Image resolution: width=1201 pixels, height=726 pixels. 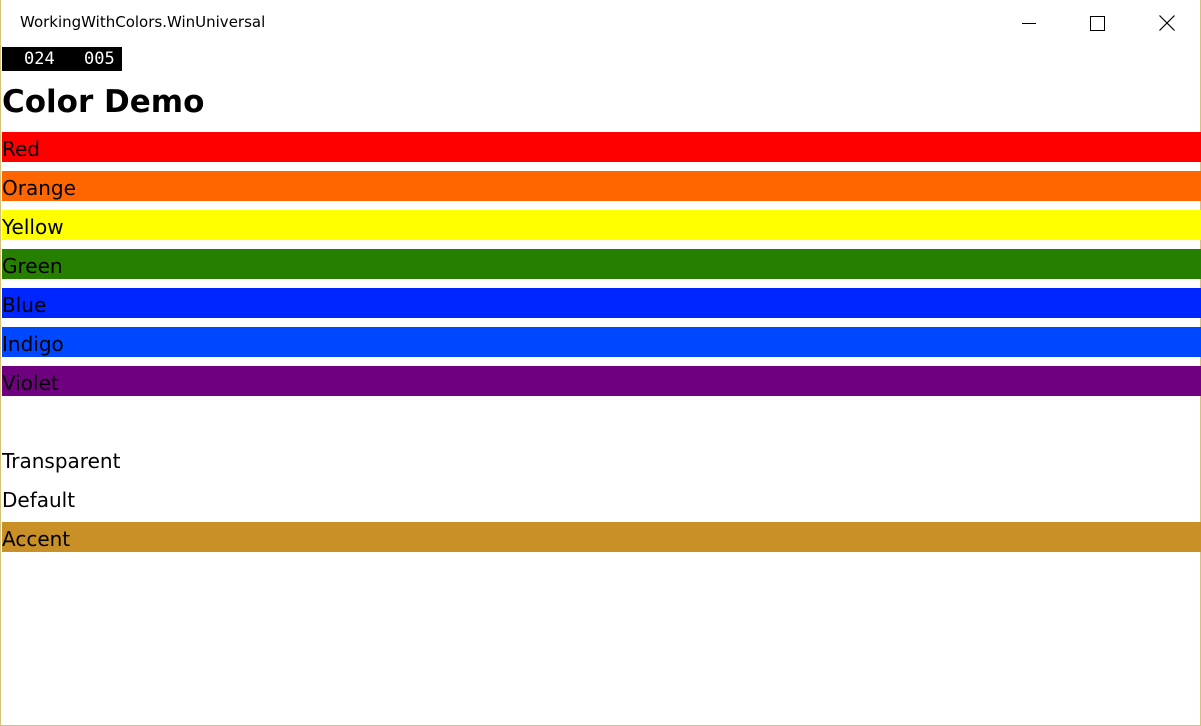 What do you see at coordinates (143, 22) in the screenshot?
I see `window-title: WorkingWithColors.WinUniversal` at bounding box center [143, 22].